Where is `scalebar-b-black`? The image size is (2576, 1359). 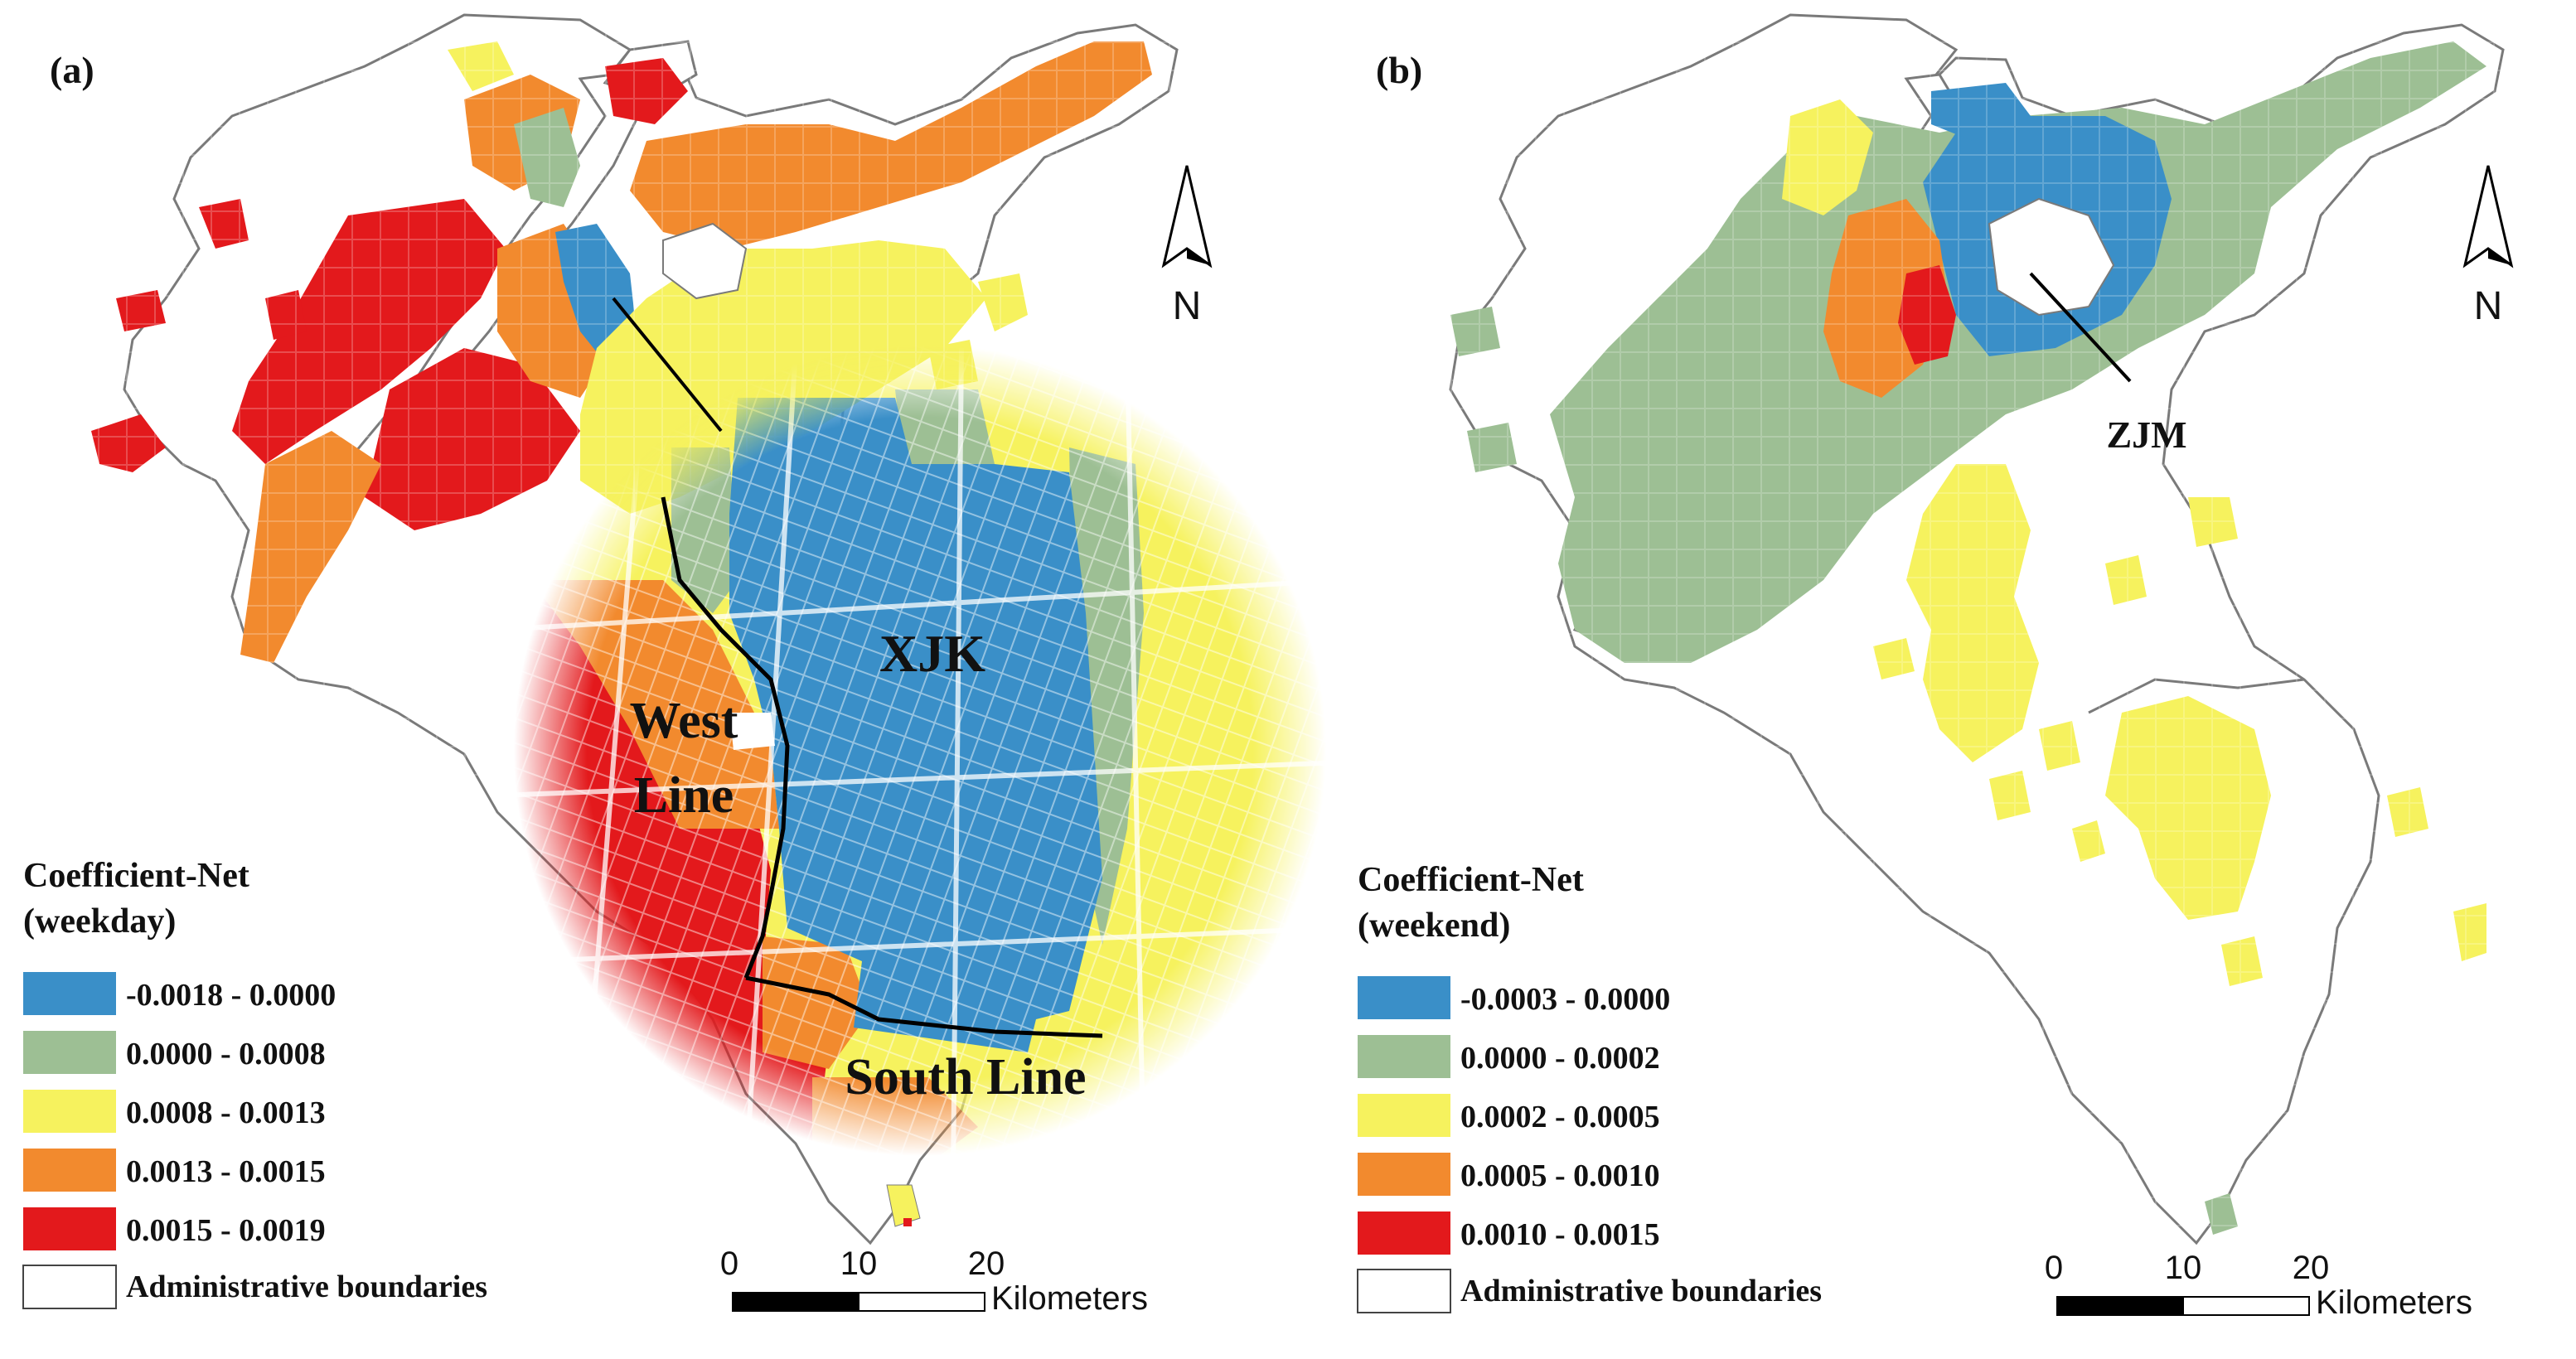
scalebar-b-black is located at coordinates (2120, 1306).